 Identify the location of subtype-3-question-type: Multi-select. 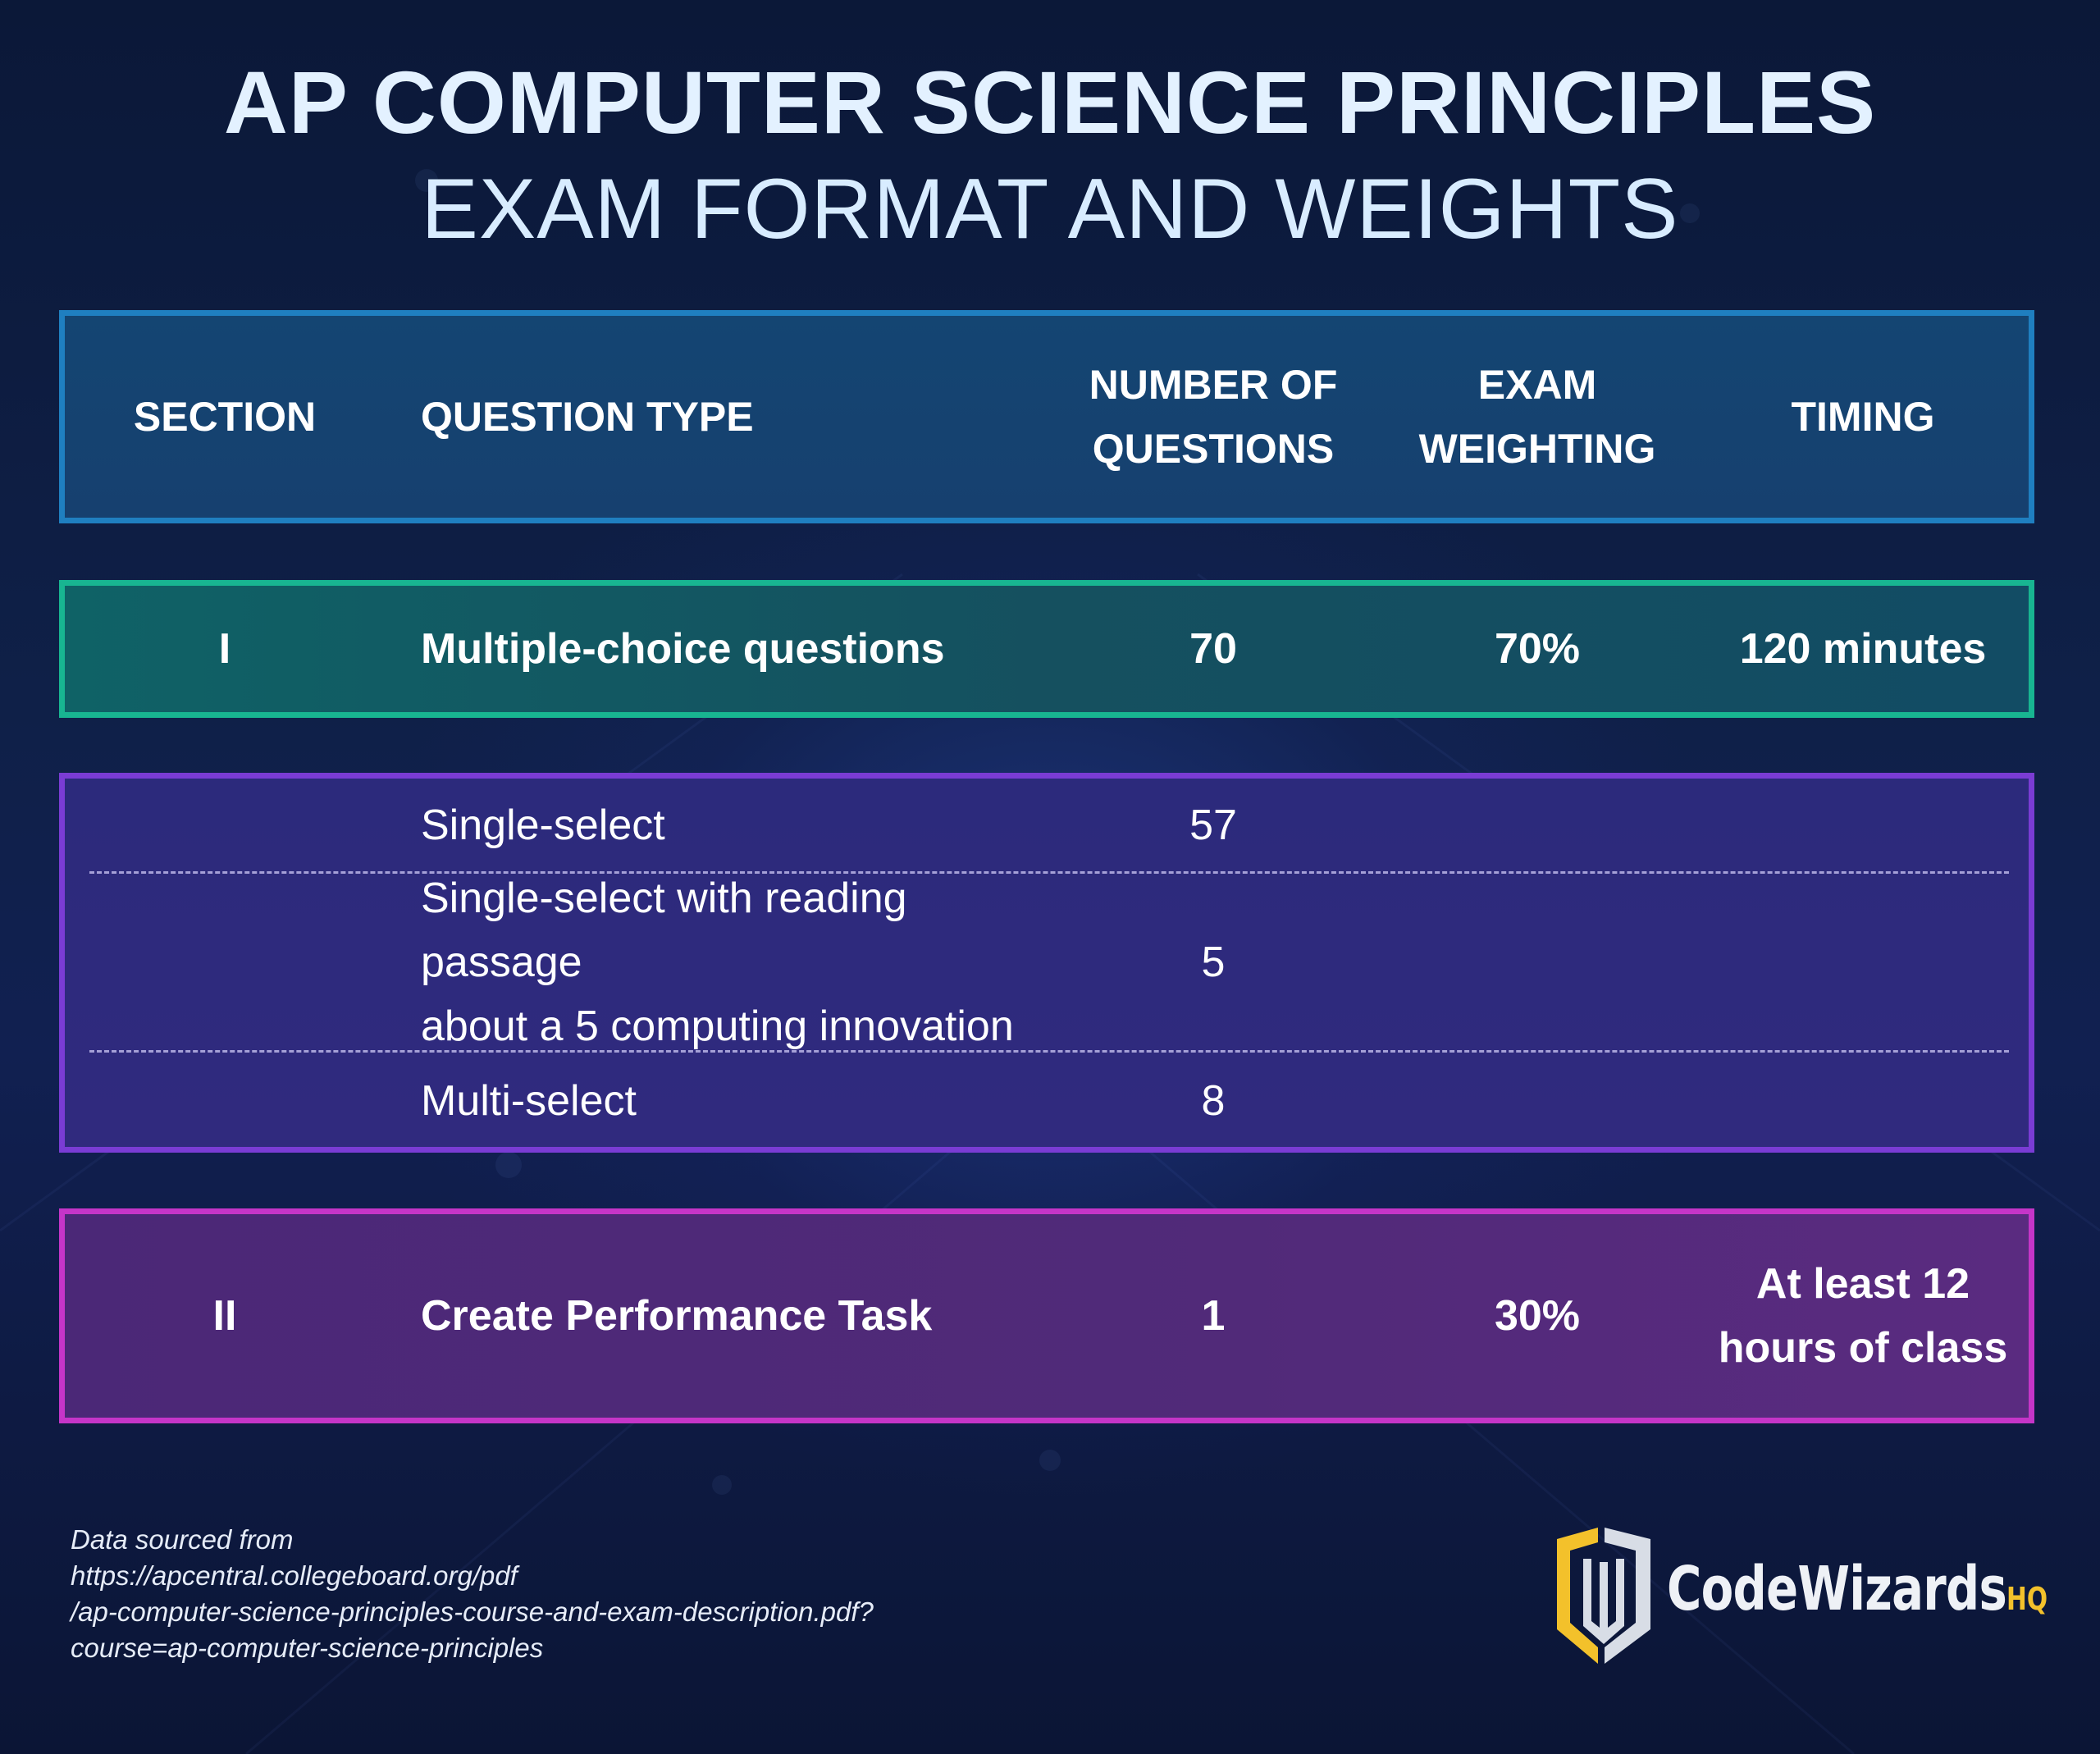
(529, 1101).